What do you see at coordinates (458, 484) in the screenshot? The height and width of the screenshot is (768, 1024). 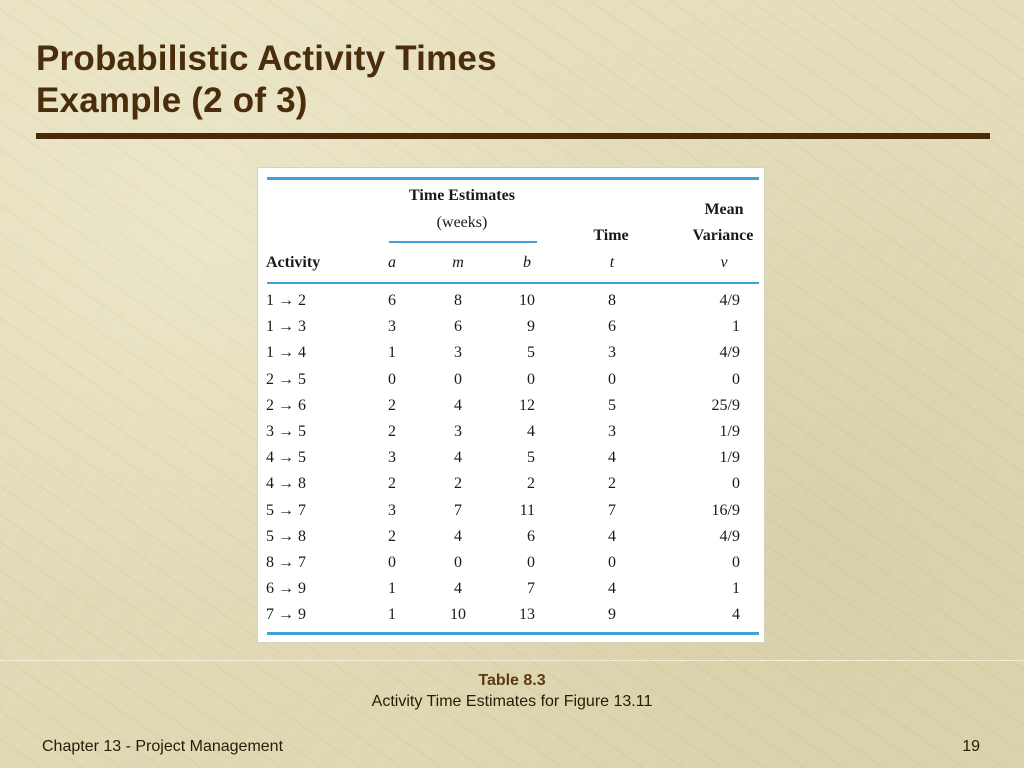 I see `cell-m: 2` at bounding box center [458, 484].